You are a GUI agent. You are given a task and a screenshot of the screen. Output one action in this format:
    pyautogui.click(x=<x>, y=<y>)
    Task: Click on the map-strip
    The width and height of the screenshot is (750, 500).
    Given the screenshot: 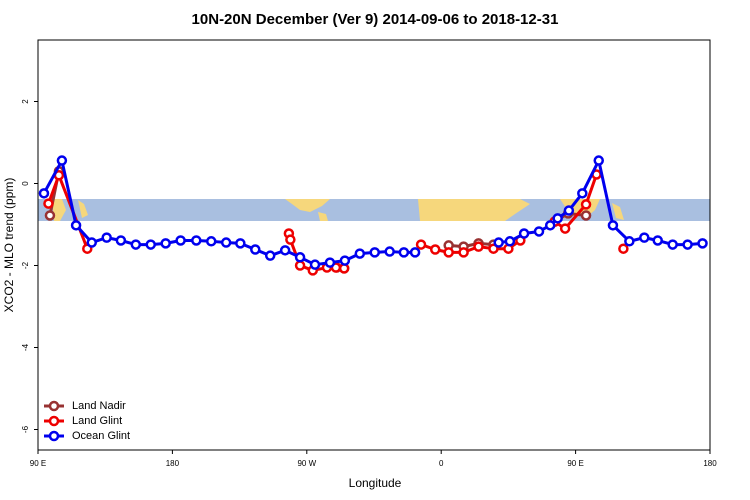 What is the action you would take?
    pyautogui.click(x=374, y=210)
    